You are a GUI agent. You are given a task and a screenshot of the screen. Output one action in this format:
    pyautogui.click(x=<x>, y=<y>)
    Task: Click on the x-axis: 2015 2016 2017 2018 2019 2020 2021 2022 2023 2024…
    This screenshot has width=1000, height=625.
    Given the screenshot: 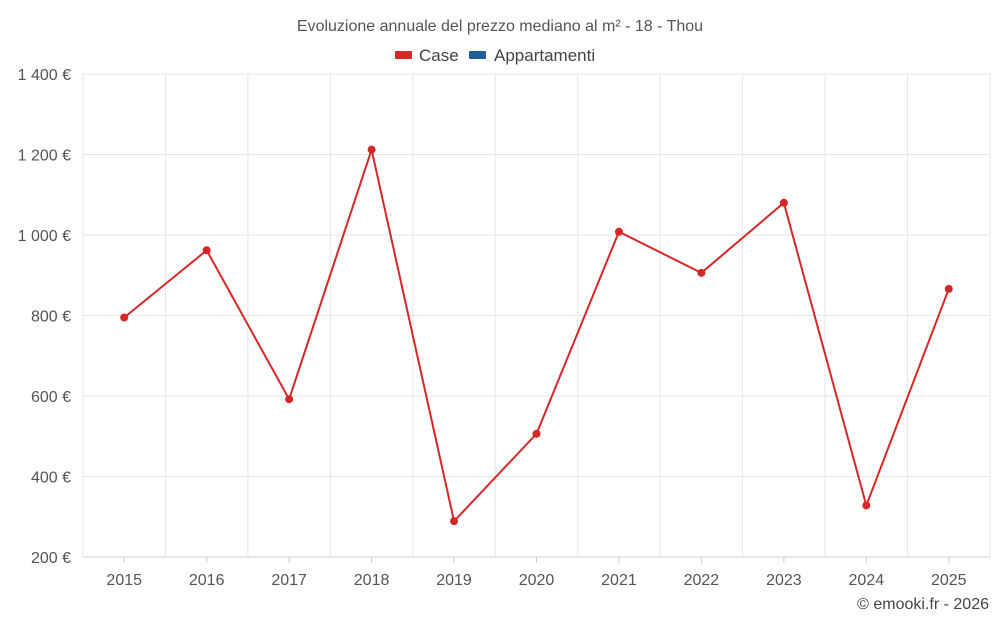 What is the action you would take?
    pyautogui.click(x=536, y=572)
    